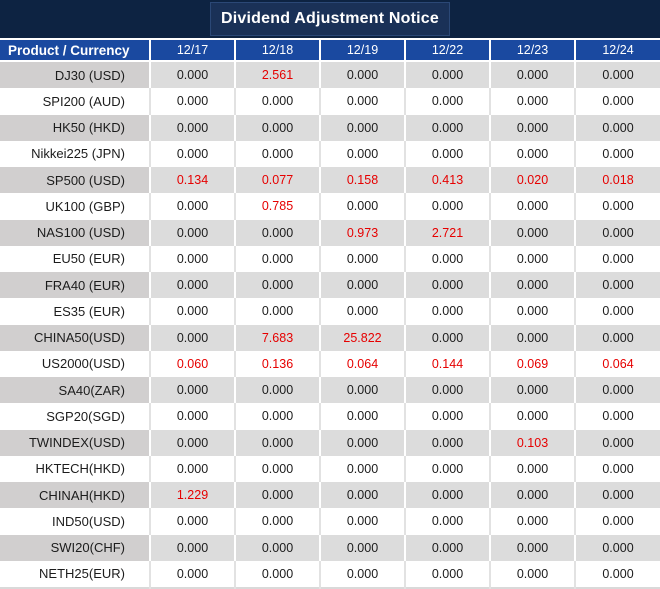 The height and width of the screenshot is (589, 660). What do you see at coordinates (278, 51) in the screenshot?
I see `column-header-date: 12/18` at bounding box center [278, 51].